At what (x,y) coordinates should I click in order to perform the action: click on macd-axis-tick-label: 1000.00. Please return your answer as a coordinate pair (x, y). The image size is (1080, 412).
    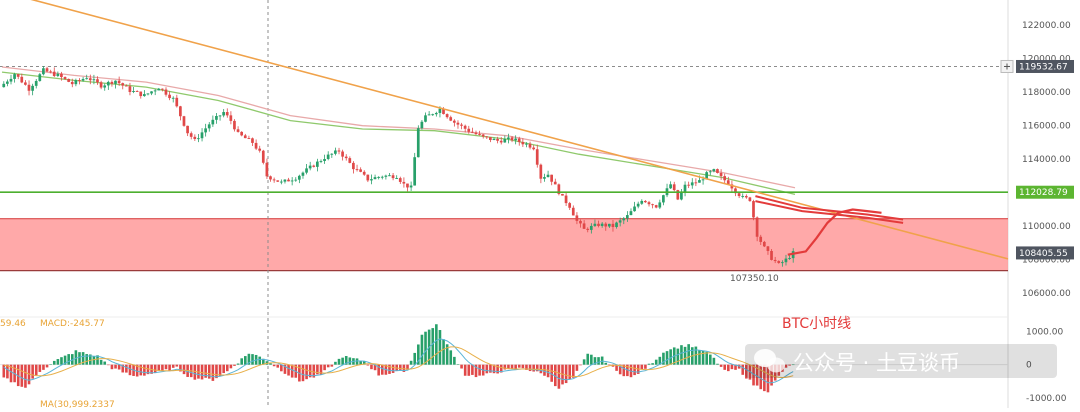
    Looking at the image, I should click on (1044, 332).